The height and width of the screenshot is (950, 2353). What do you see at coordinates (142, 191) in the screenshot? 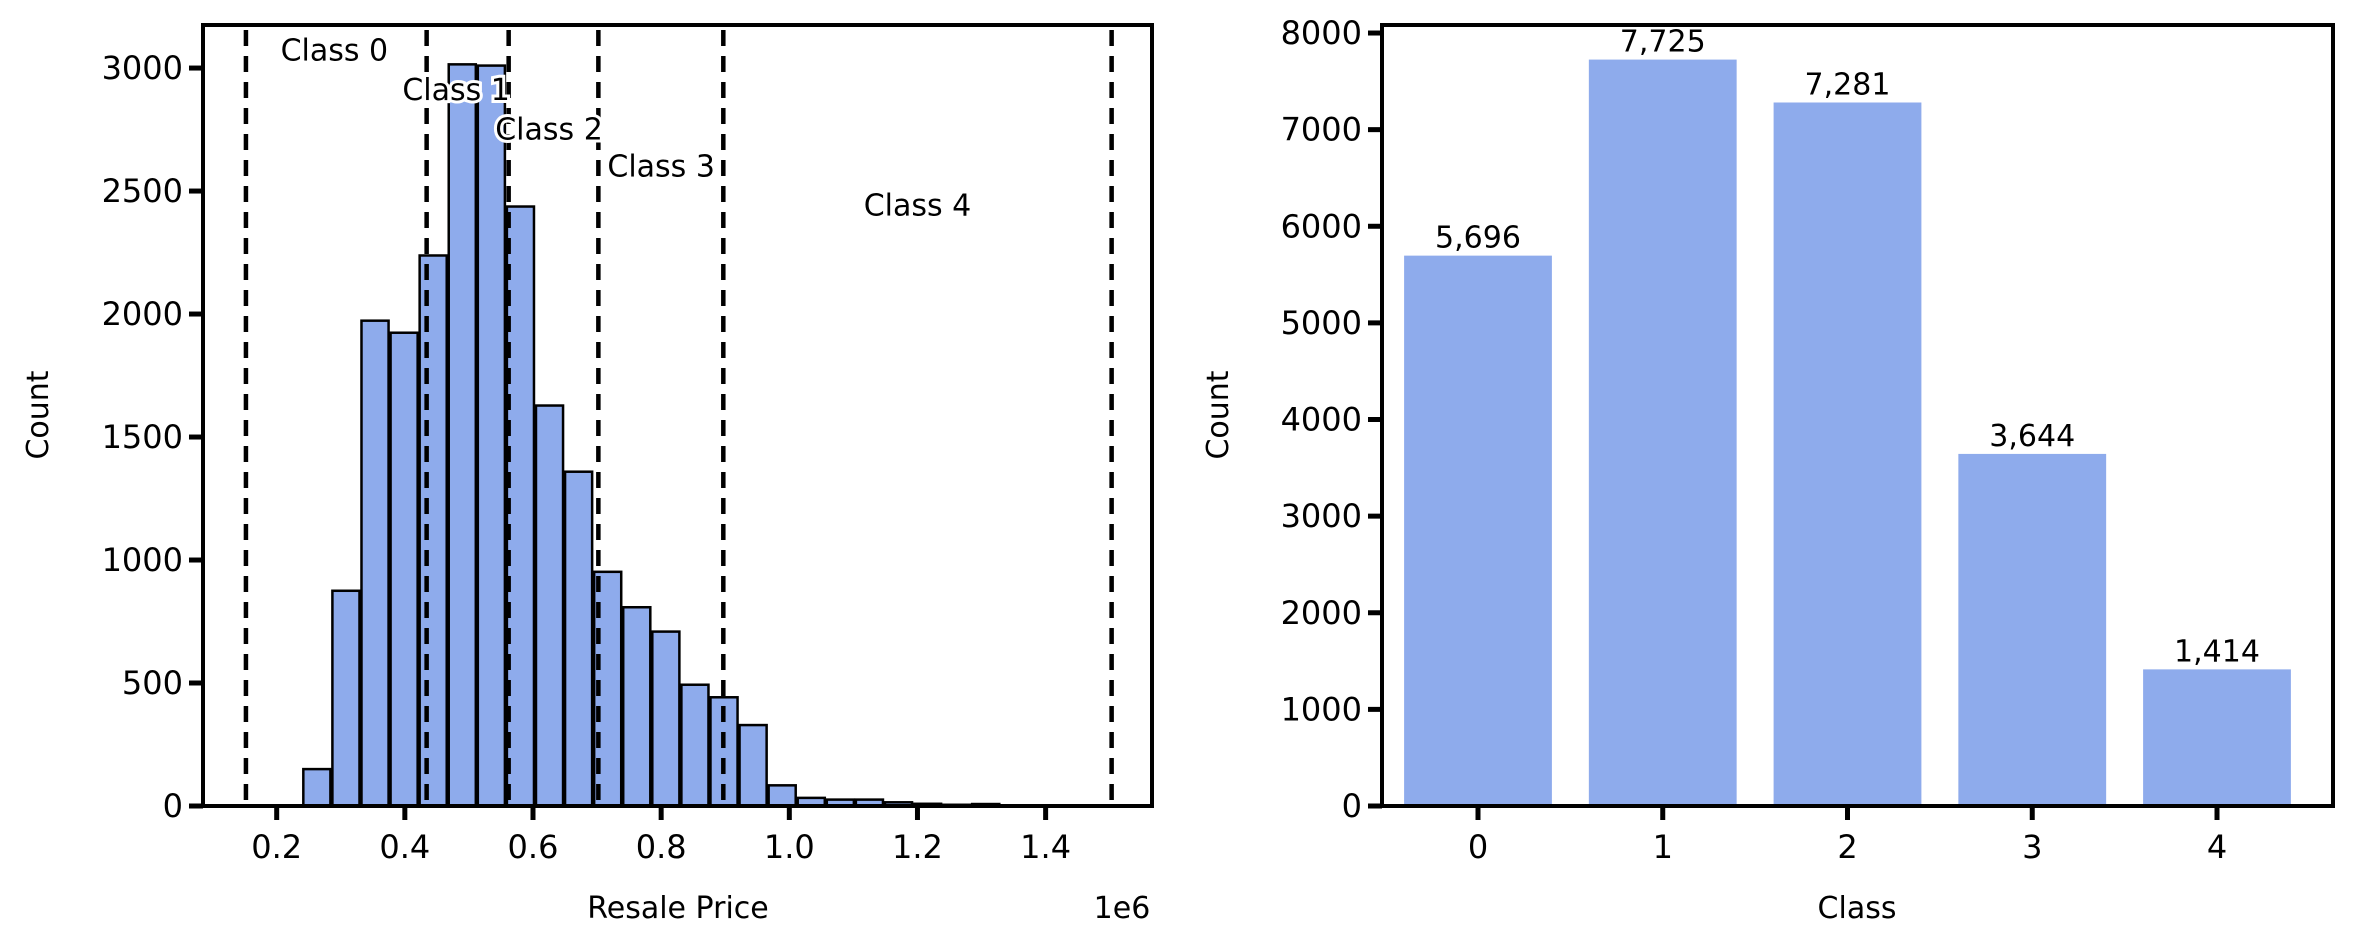
I see `y-tick-label: 2500` at bounding box center [142, 191].